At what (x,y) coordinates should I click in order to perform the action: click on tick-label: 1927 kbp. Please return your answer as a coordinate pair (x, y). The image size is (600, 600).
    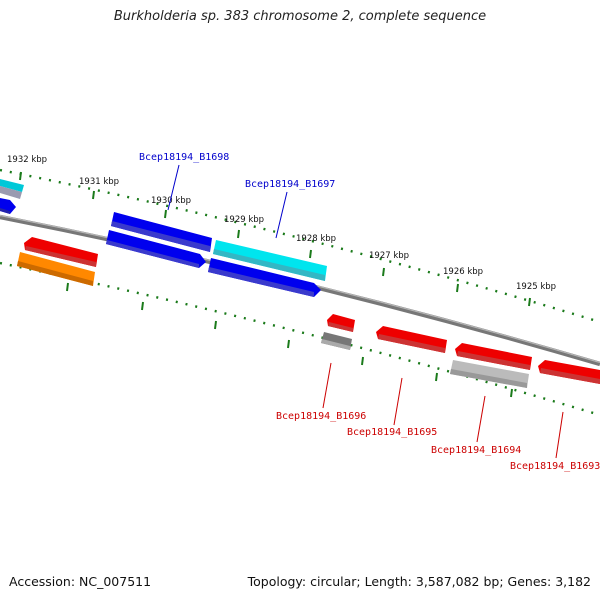
    Looking at the image, I should click on (389, 256).